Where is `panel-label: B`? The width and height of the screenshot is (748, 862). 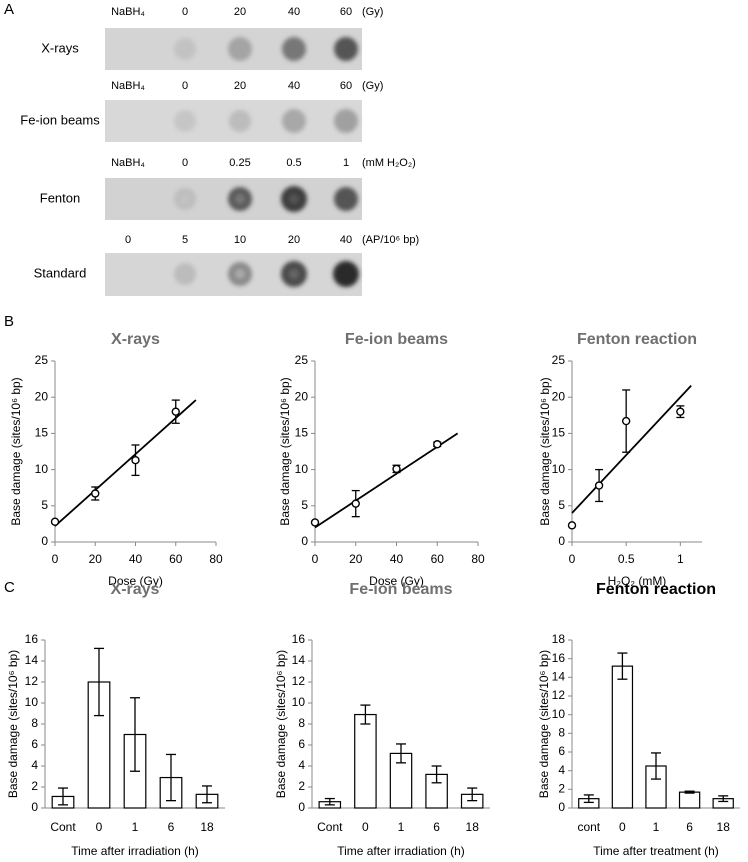 panel-label: B is located at coordinates (9, 321).